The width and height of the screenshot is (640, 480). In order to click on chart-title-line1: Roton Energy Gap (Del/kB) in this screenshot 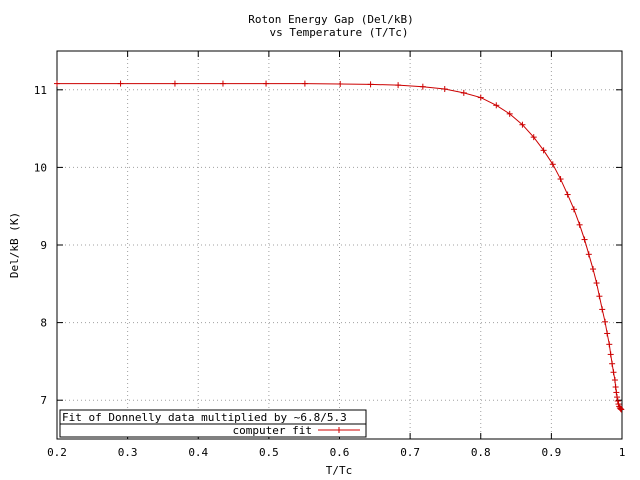, I will do `click(331, 19)`.